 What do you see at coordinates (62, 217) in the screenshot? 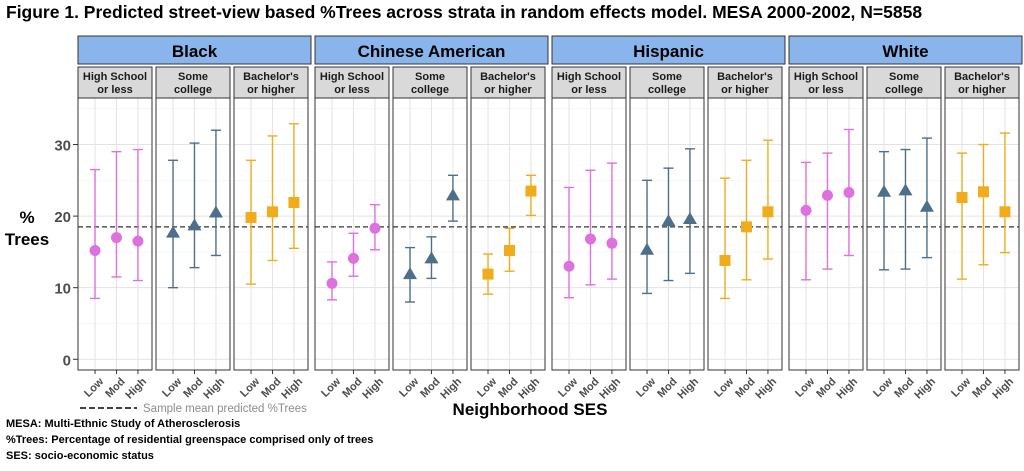
I see `y-tick-label: 20` at bounding box center [62, 217].